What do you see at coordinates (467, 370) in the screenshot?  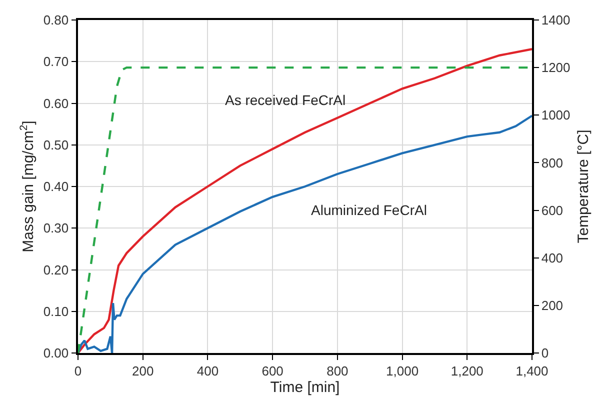 I see `x-tick-label: 1,200` at bounding box center [467, 370].